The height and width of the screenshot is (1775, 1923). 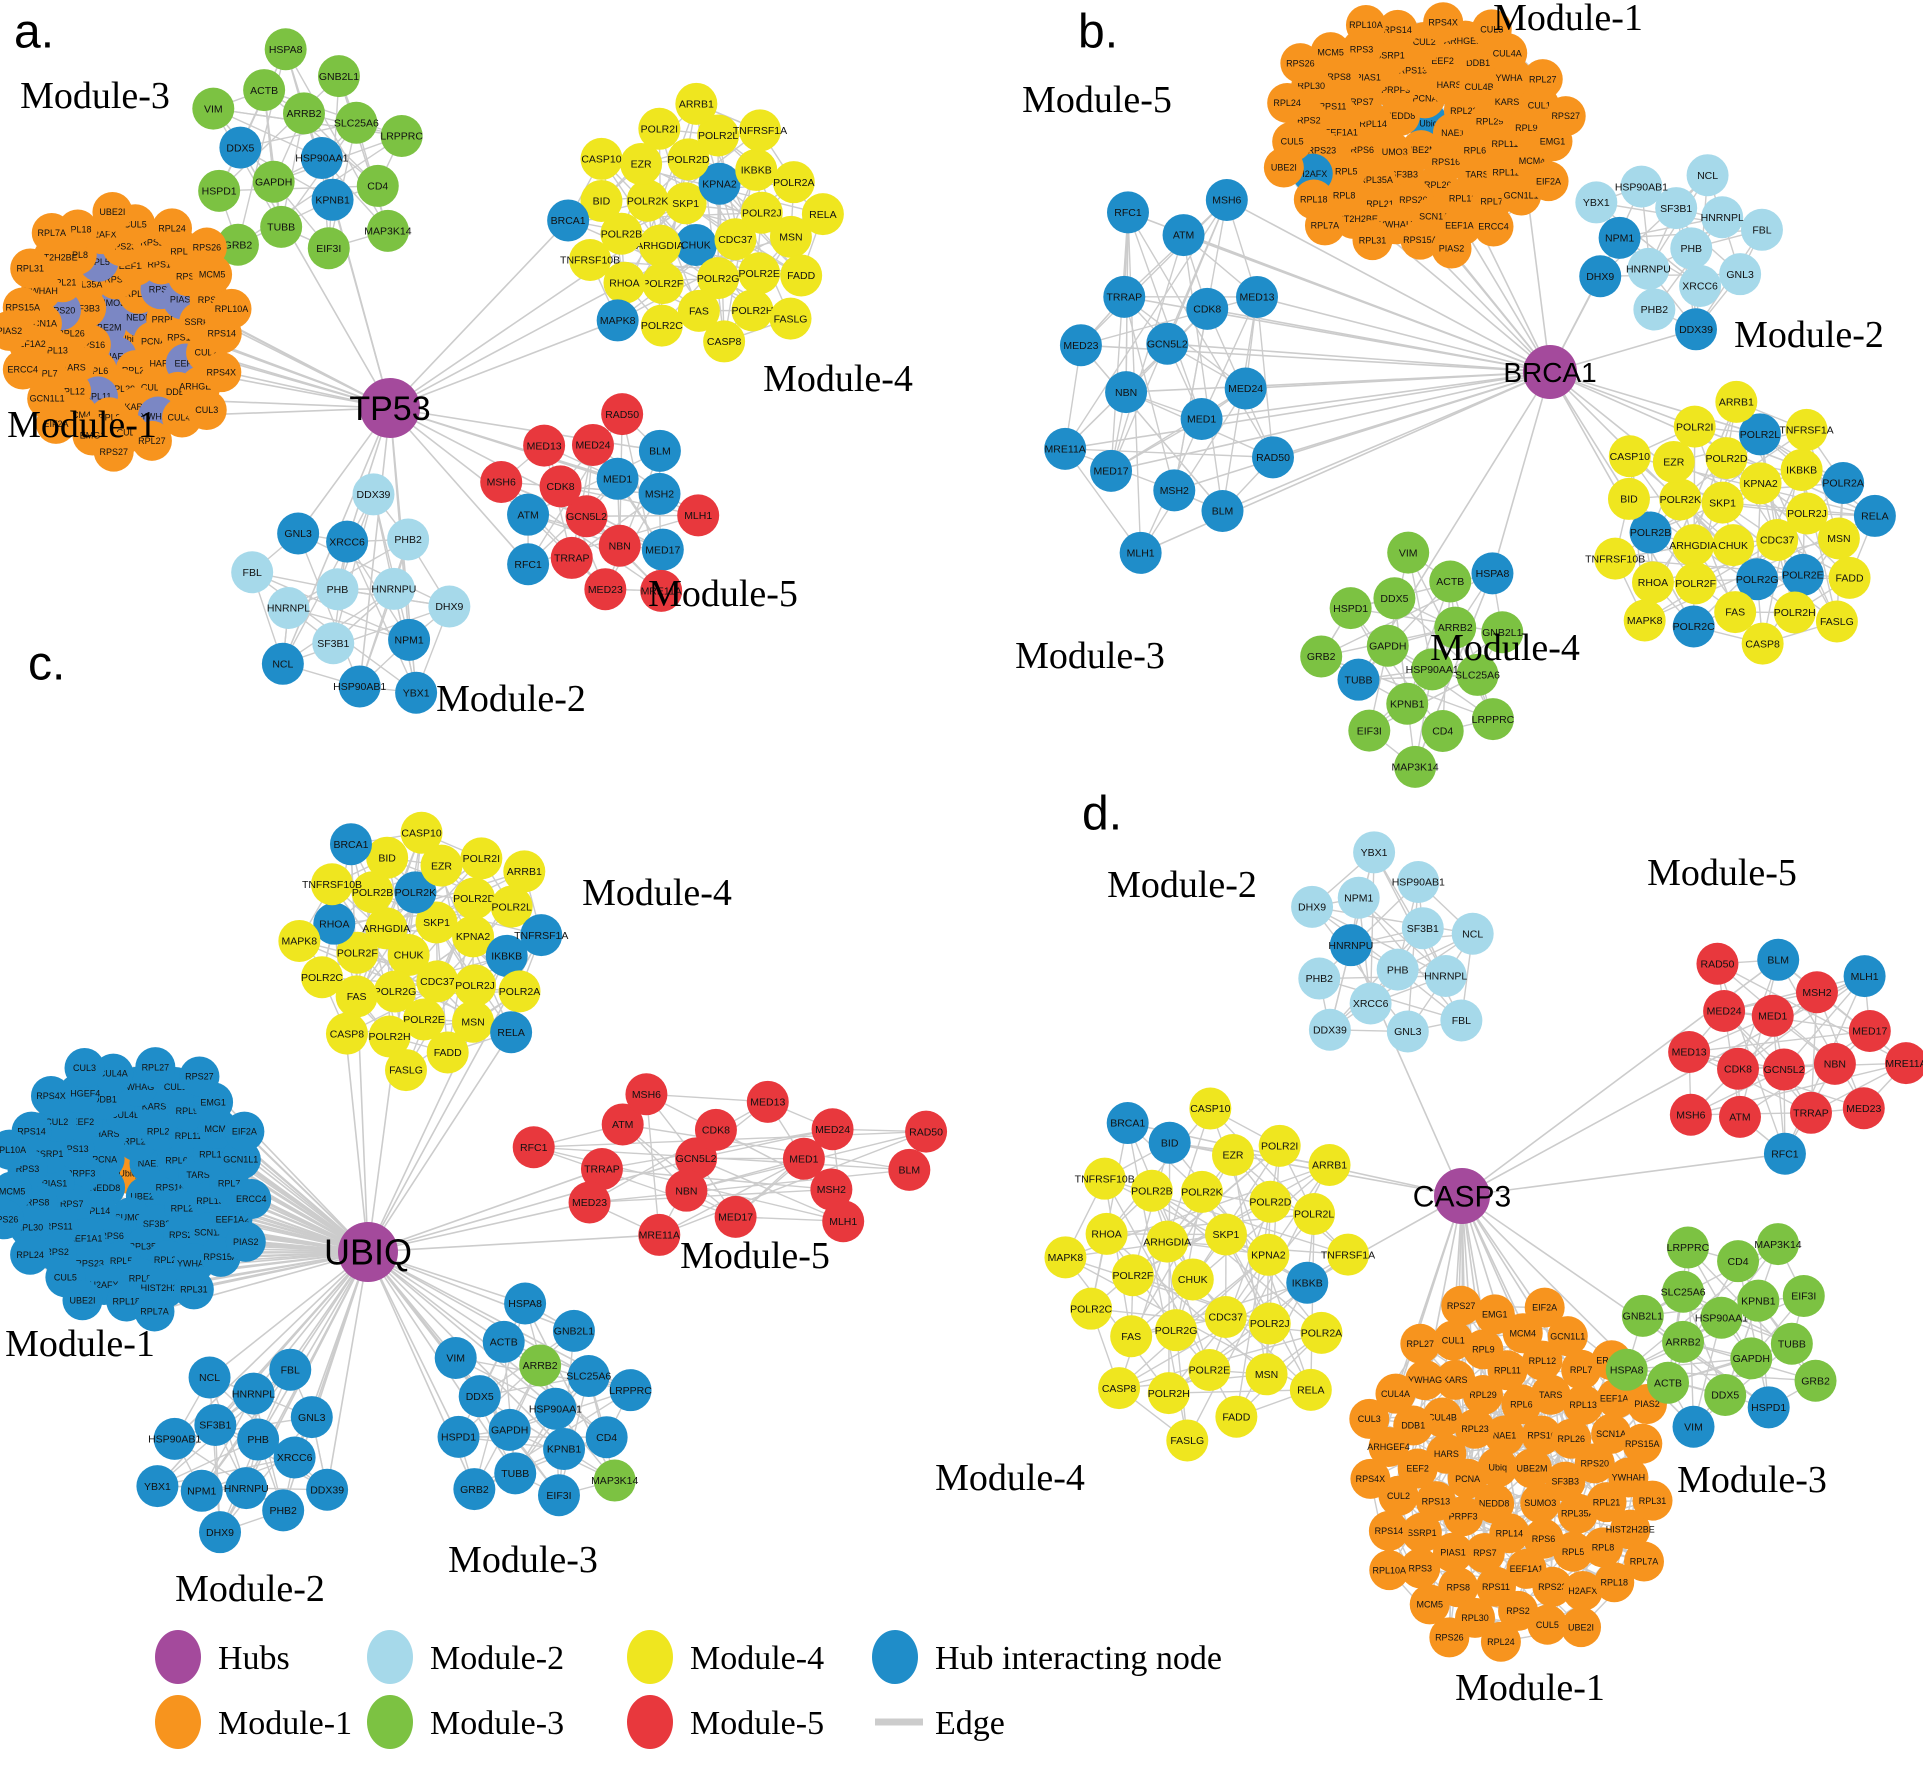 I want to click on node-NPM1, so click(x=201, y=1490).